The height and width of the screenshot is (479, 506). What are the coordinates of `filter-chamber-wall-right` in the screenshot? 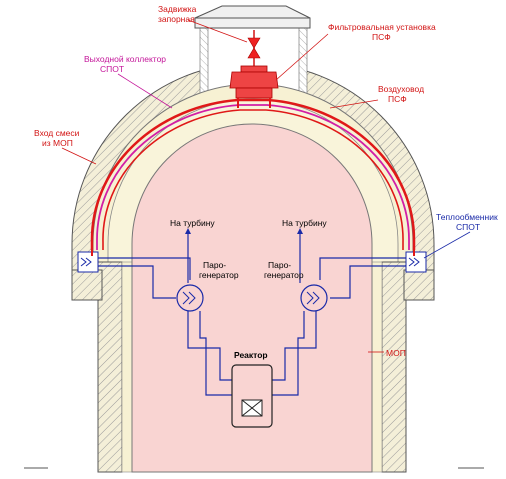 It's located at (303, 61).